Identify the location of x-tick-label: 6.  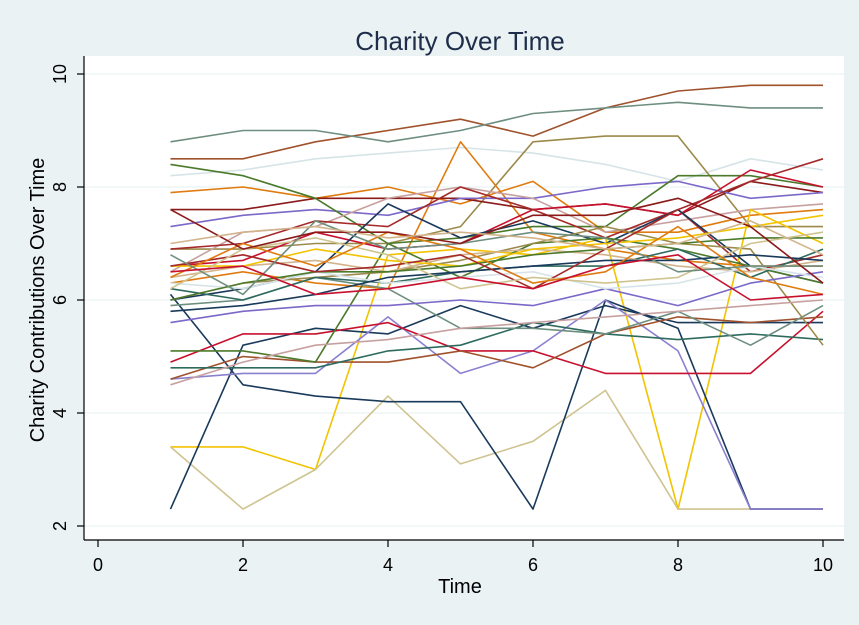
(533, 565).